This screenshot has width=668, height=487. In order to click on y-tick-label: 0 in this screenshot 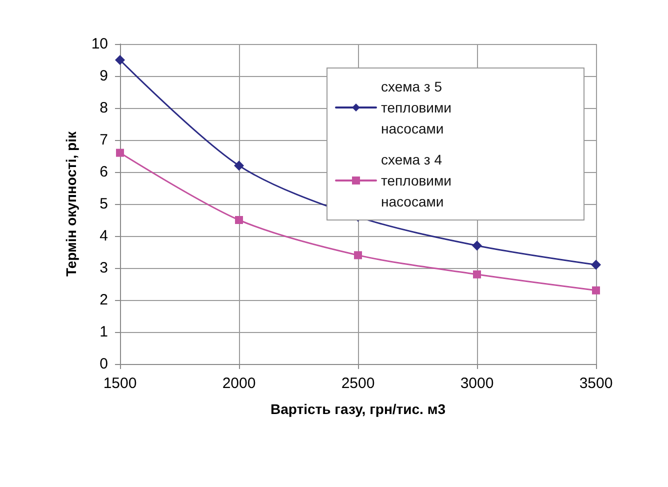, I will do `click(104, 364)`.